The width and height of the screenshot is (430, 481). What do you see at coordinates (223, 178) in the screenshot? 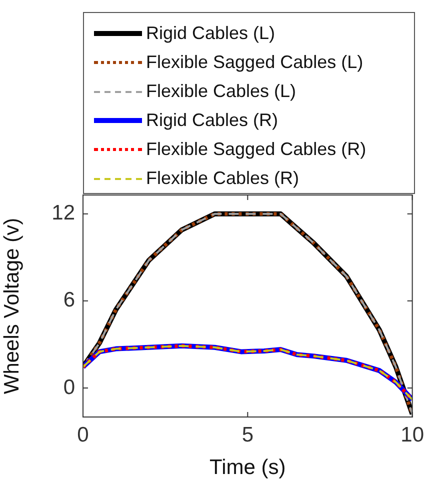
I see `legend-label: Flexible Cables (R)` at bounding box center [223, 178].